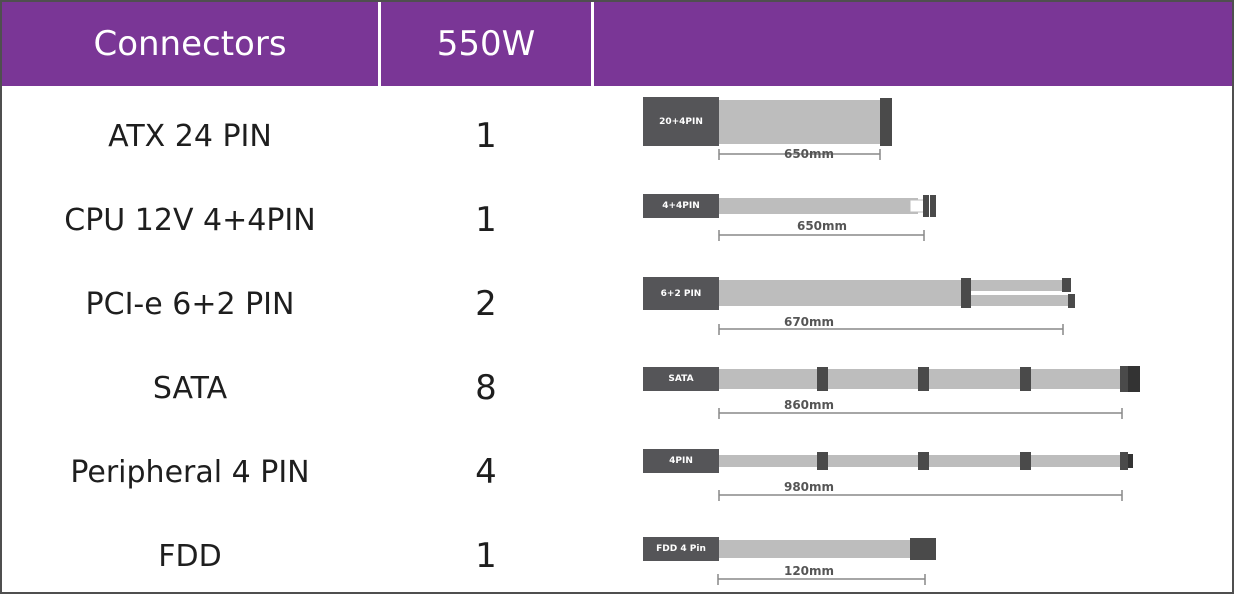 The height and width of the screenshot is (594, 1234). What do you see at coordinates (190, 556) in the screenshot?
I see `connector-name: FDD` at bounding box center [190, 556].